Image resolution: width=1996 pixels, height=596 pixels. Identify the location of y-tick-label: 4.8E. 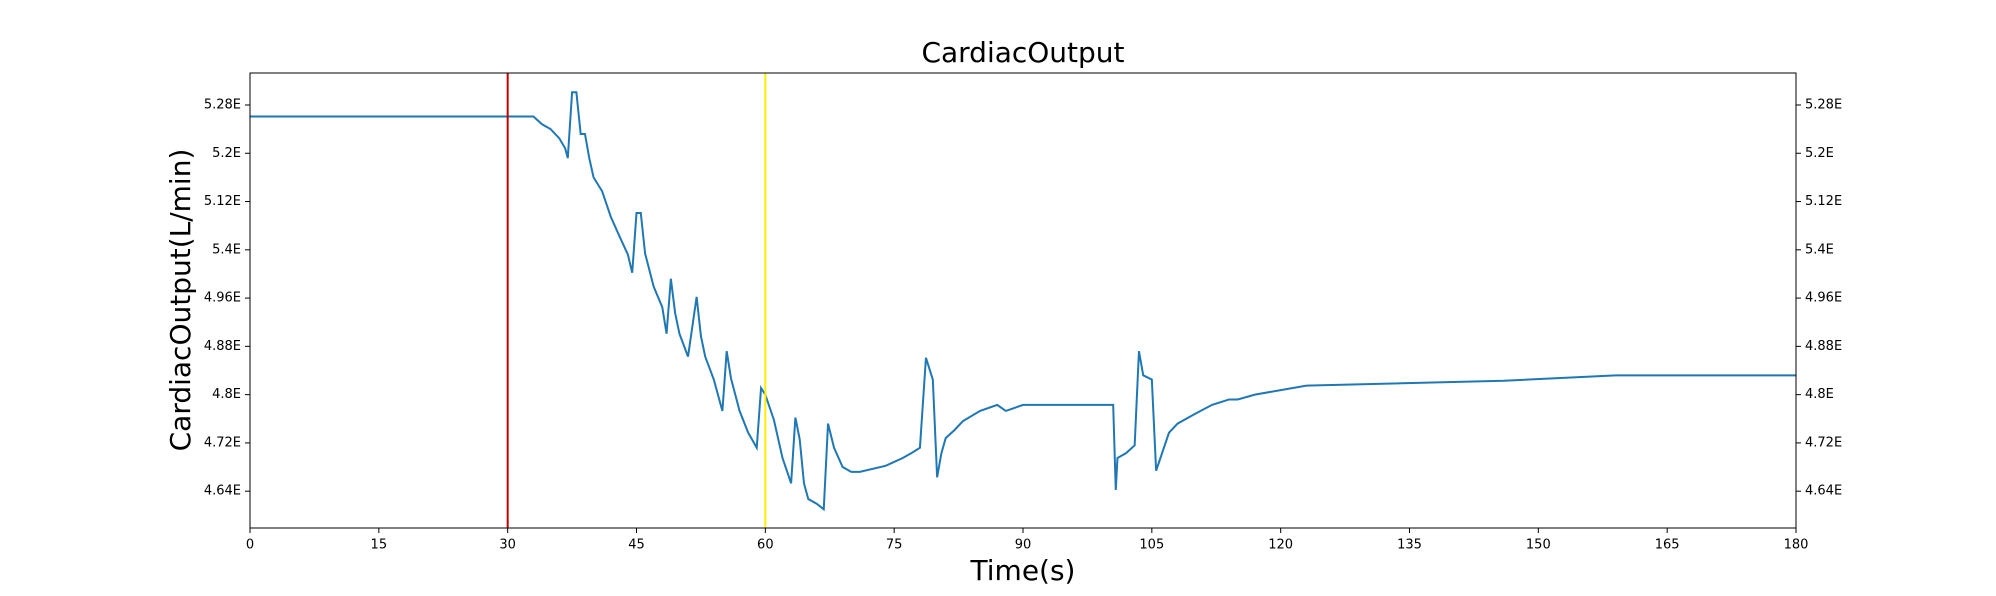
(226, 394).